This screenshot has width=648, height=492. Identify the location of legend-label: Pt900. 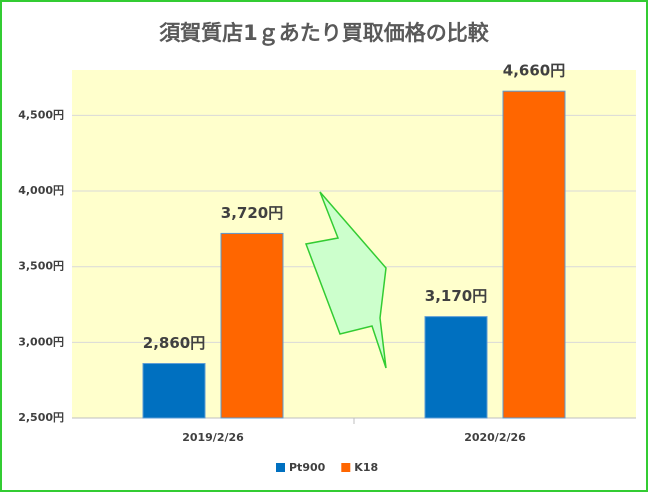
(307, 467).